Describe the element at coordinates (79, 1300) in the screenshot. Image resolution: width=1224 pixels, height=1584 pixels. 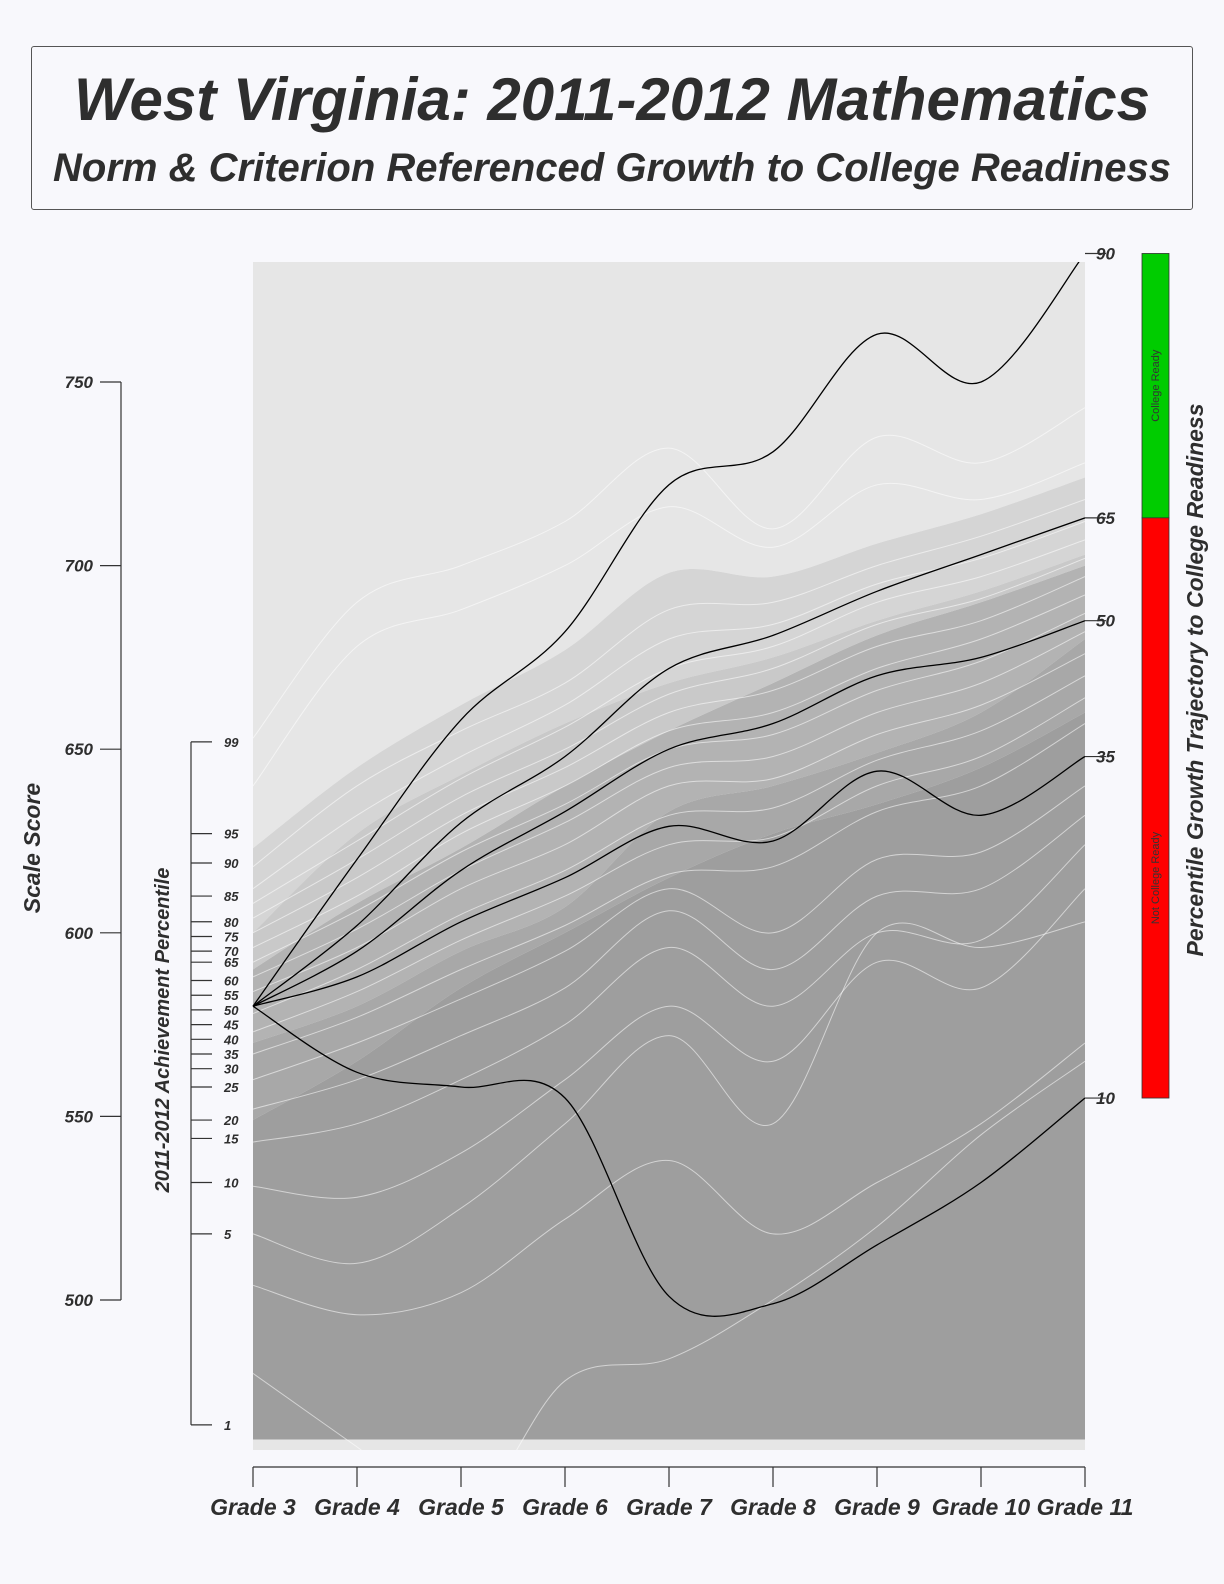
I see `scale-score-tick-label: 500` at that location.